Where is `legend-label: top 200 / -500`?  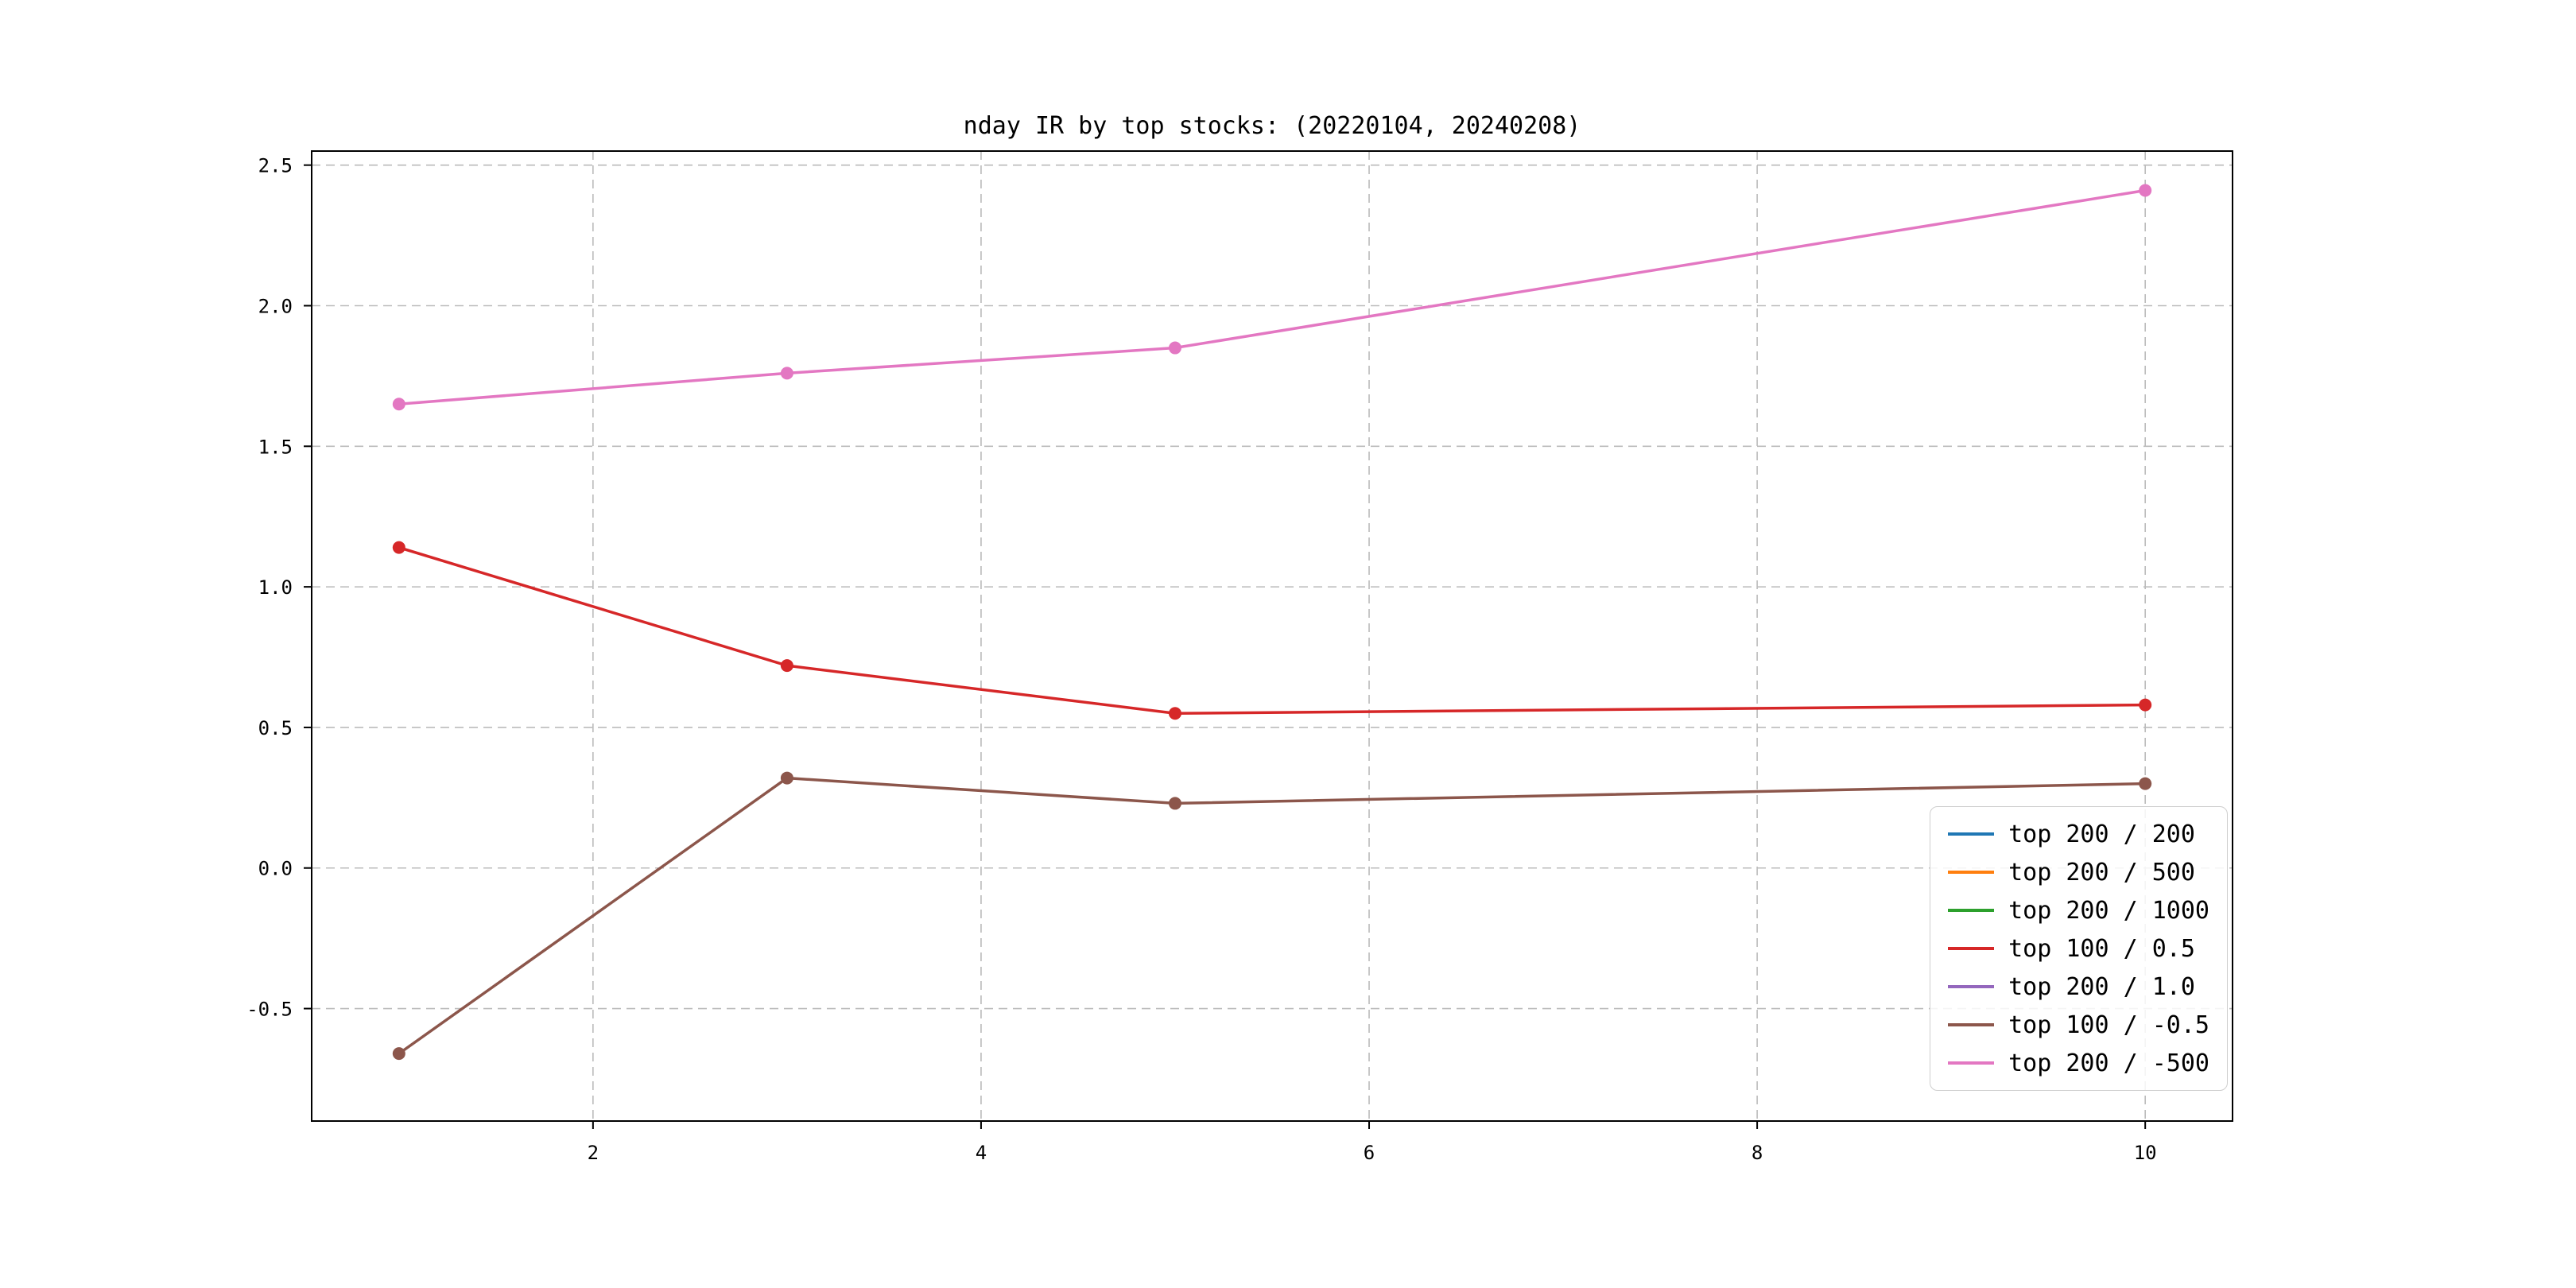 legend-label: top 200 / -500 is located at coordinates (2108, 1063).